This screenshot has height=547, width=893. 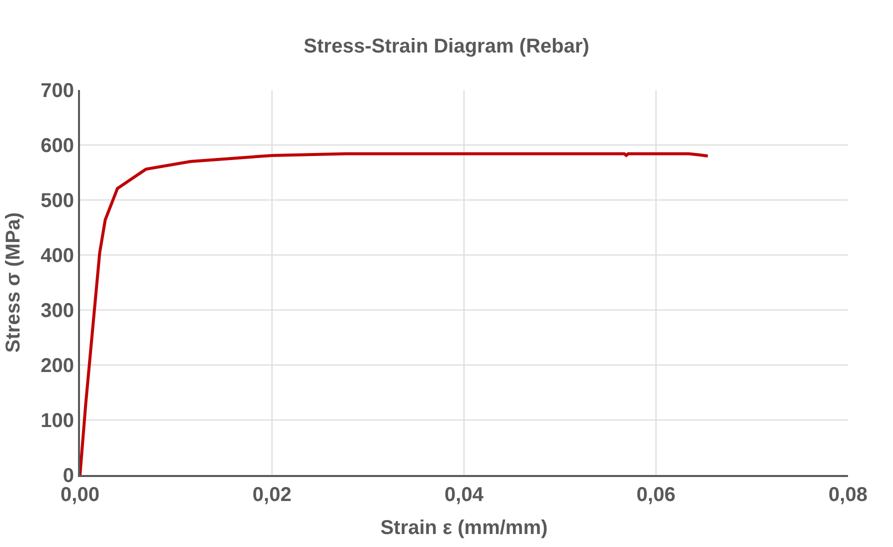 What do you see at coordinates (57, 256) in the screenshot?
I see `y-tick-label: 400` at bounding box center [57, 256].